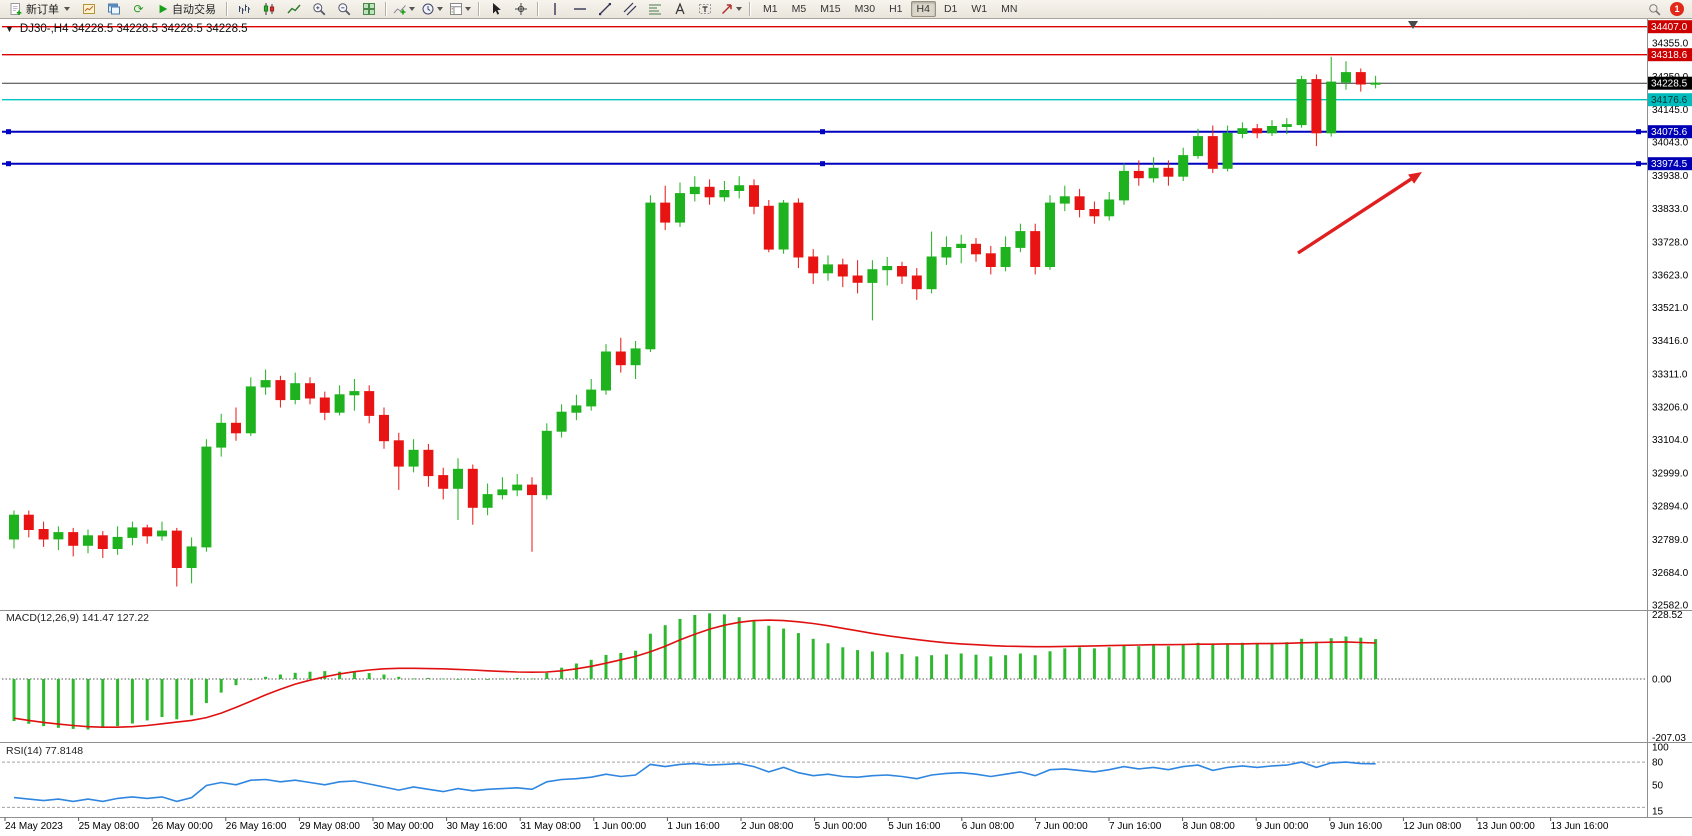 This screenshot has height=836, width=1692. Describe the element at coordinates (456, 9) in the screenshot. I see `templates-icon` at that location.